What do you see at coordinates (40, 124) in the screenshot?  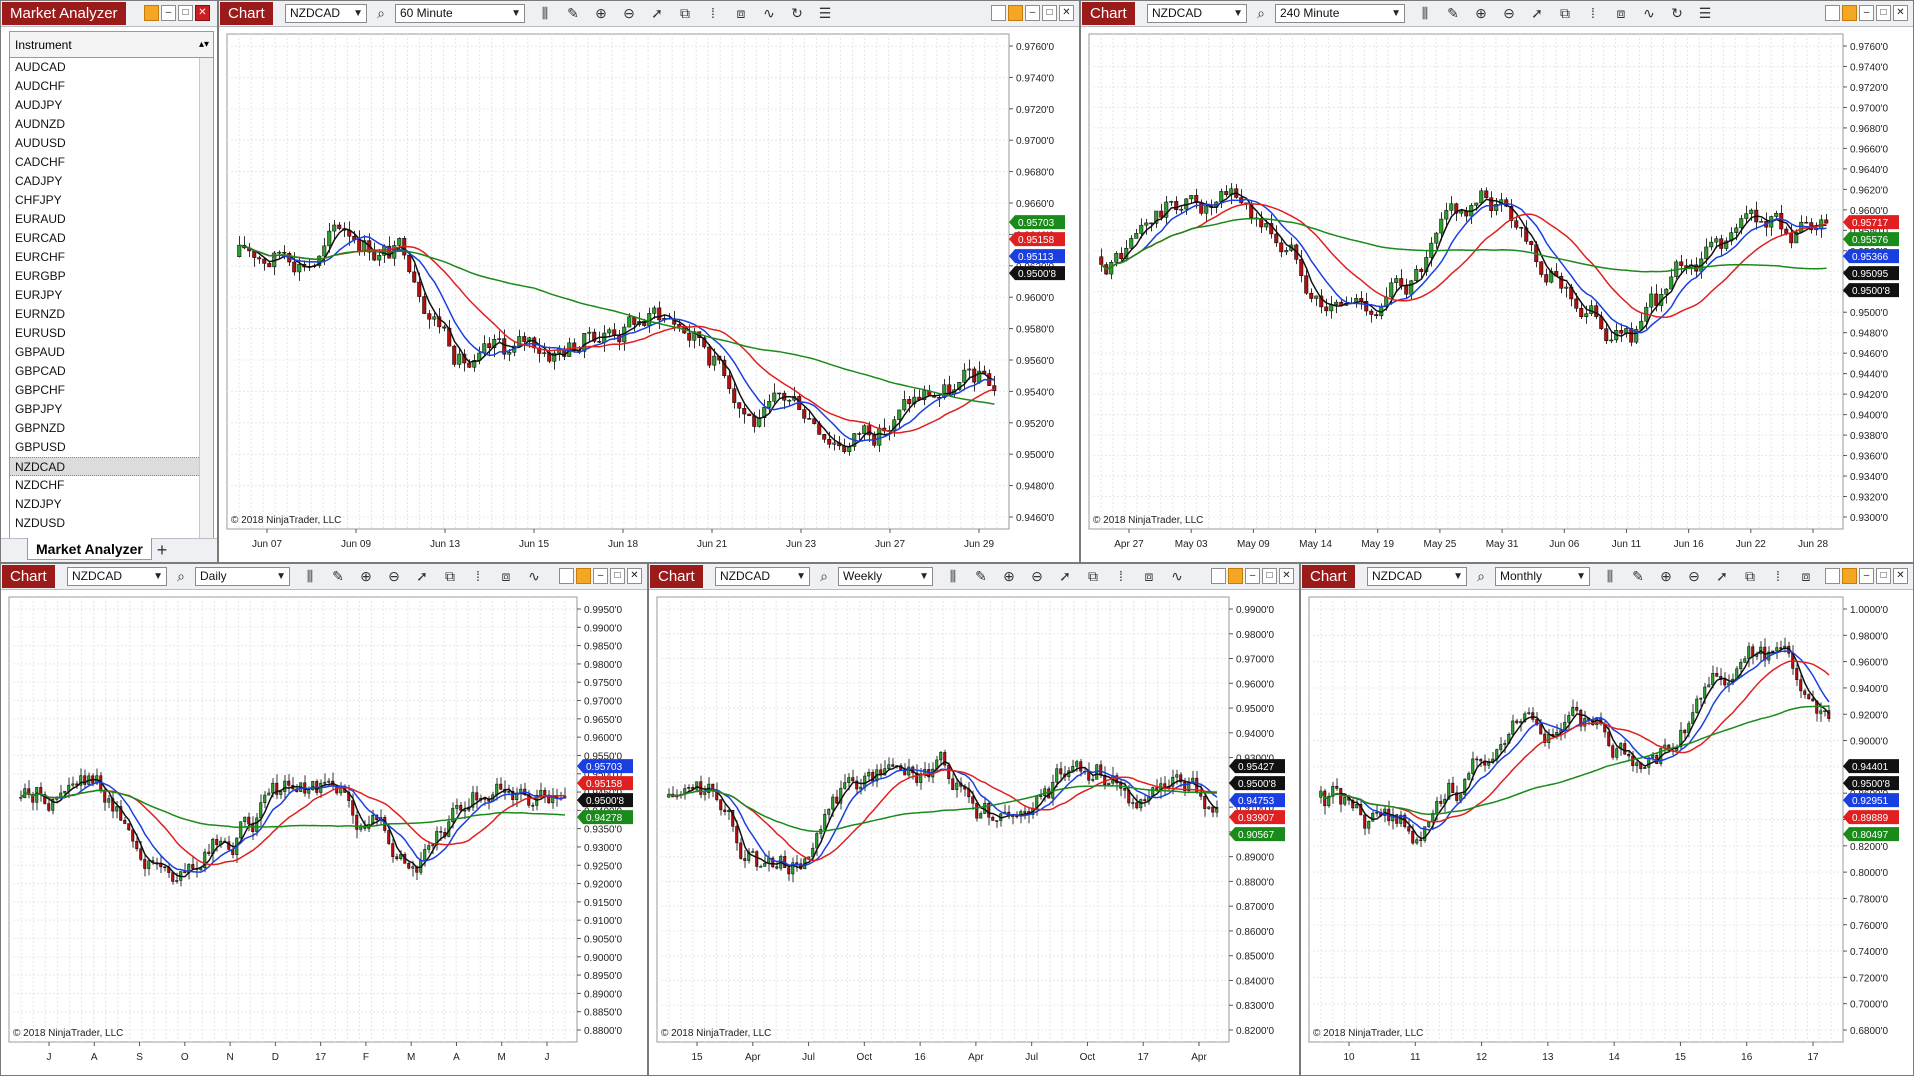 I see `instrument-row-audnzd: AUDNZD` at bounding box center [40, 124].